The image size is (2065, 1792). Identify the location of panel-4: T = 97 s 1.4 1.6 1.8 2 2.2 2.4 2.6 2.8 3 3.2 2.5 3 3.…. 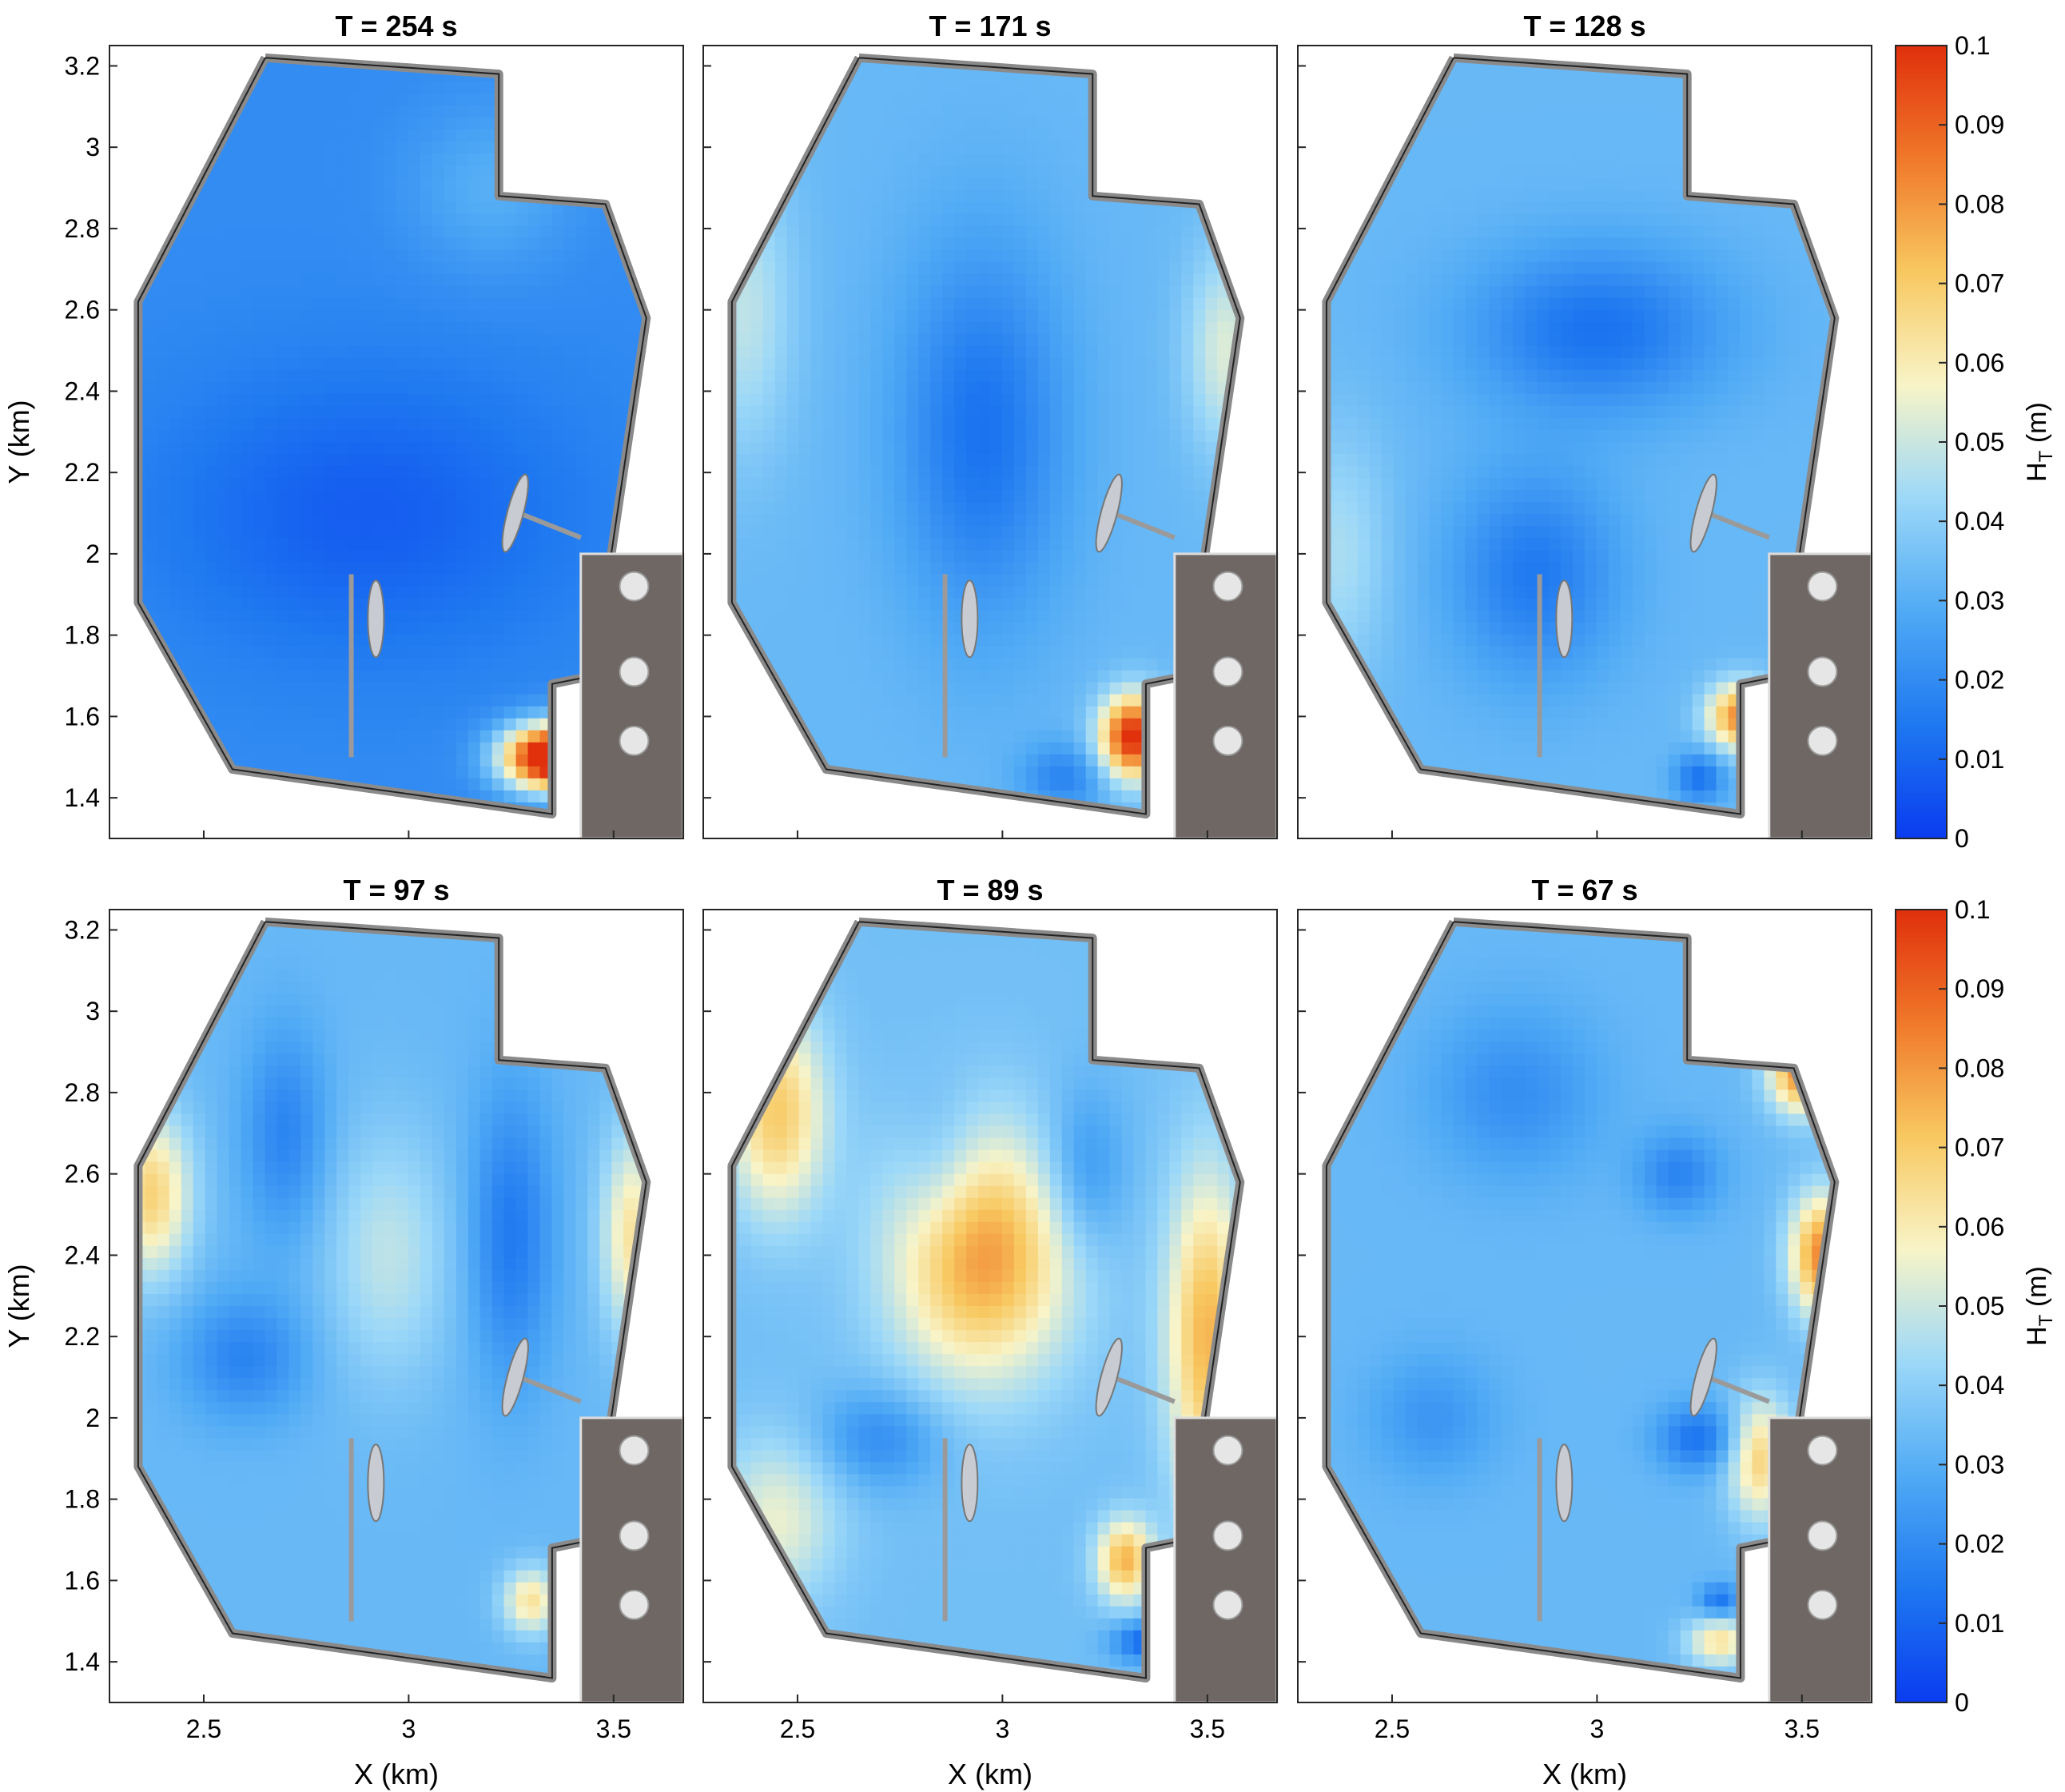
(375, 1308).